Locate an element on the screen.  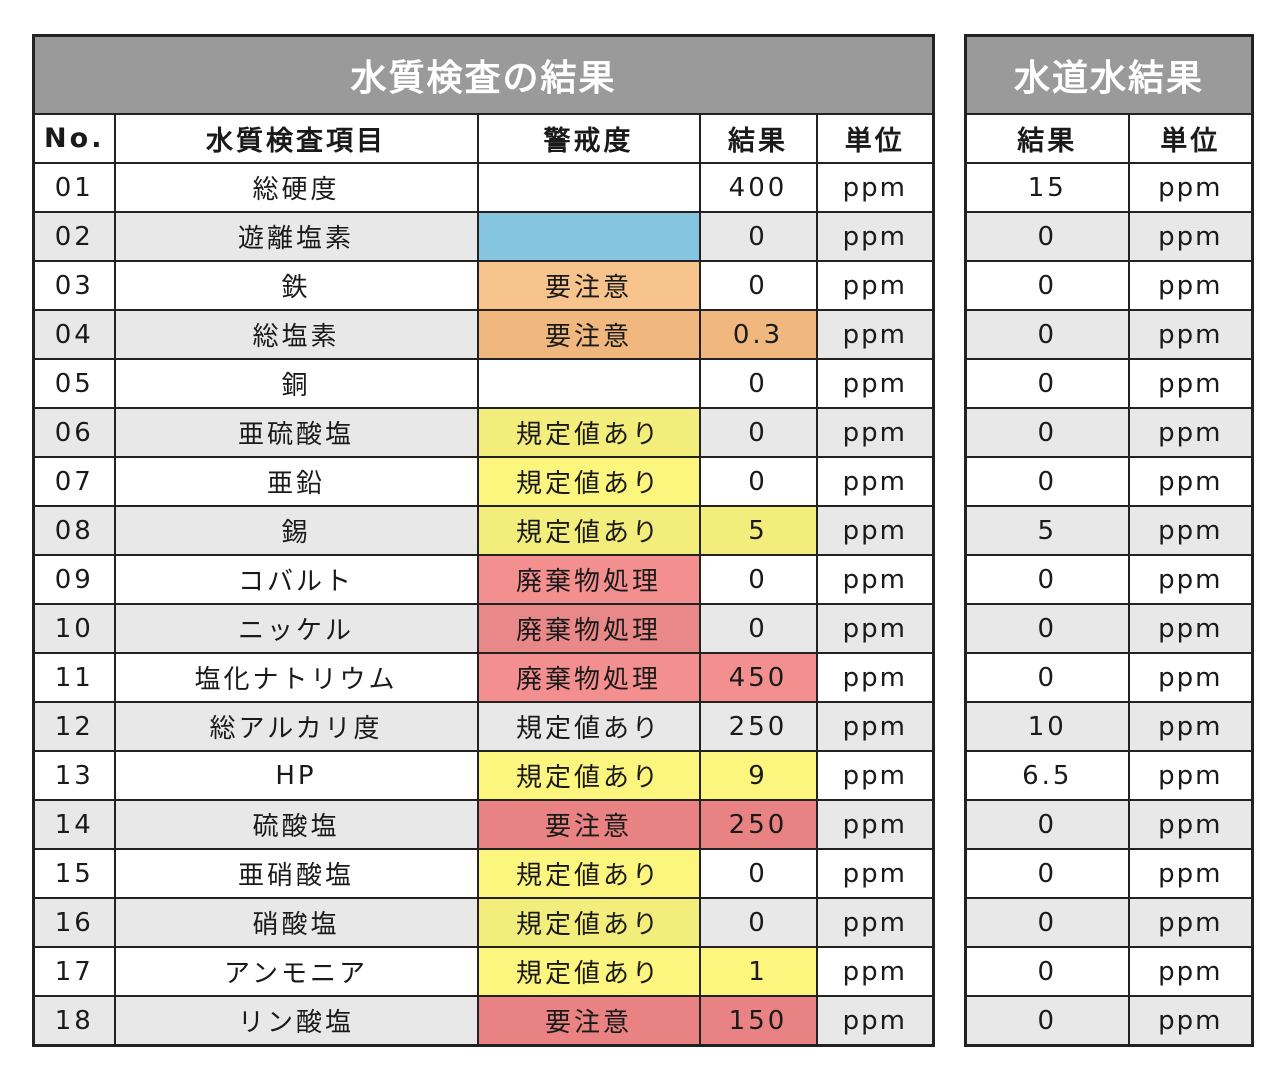
table-row: 02 遊離塩素 0 ppm is located at coordinates (483, 236).